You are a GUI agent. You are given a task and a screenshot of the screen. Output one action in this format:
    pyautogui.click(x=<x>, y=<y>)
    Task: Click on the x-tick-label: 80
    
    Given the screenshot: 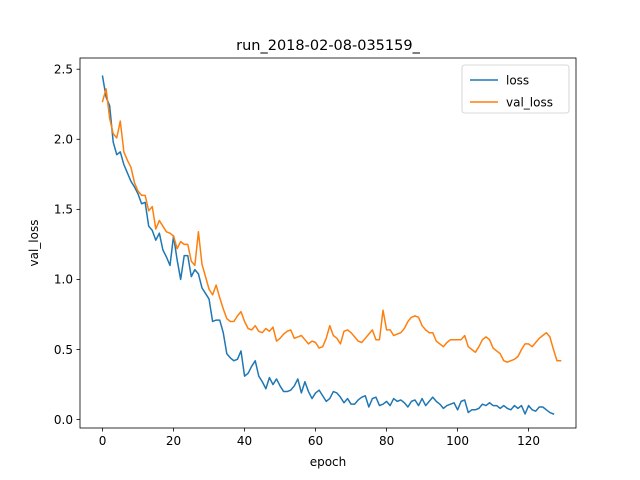 What is the action you would take?
    pyautogui.click(x=386, y=441)
    